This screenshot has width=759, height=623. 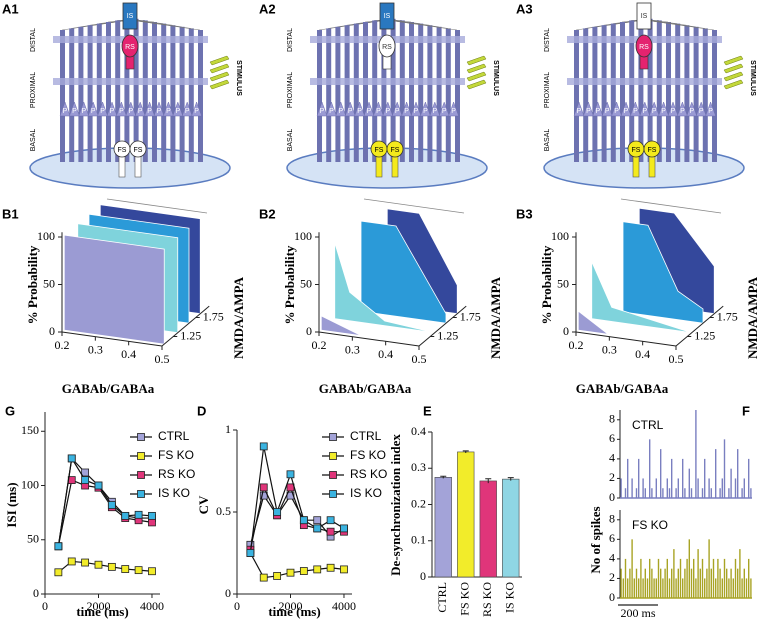 I want to click on bar, so click(x=466, y=514).